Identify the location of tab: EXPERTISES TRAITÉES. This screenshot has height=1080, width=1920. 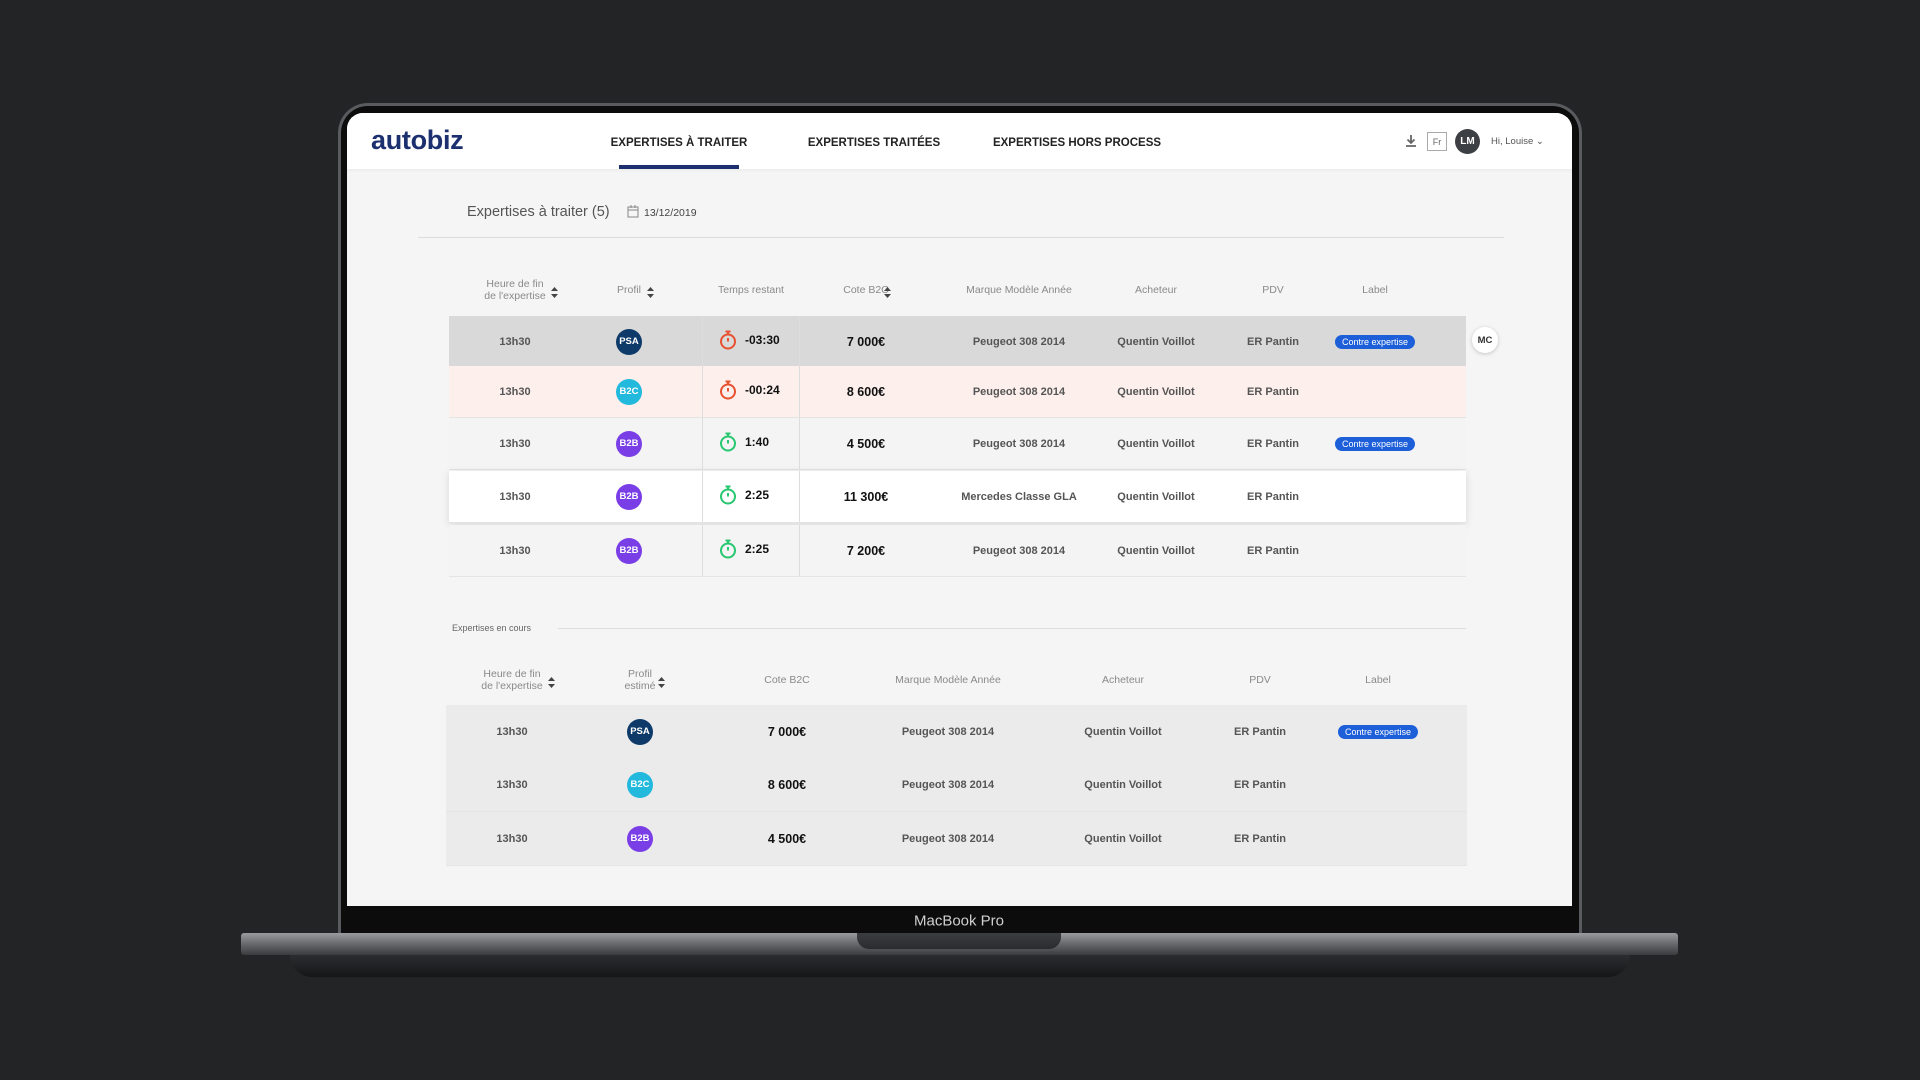
(874, 143).